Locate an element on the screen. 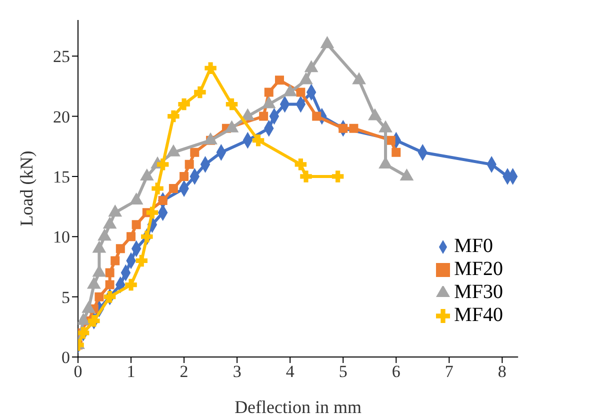 Image resolution: width=595 pixels, height=417 pixels. legend-label: MF40 is located at coordinates (478, 315).